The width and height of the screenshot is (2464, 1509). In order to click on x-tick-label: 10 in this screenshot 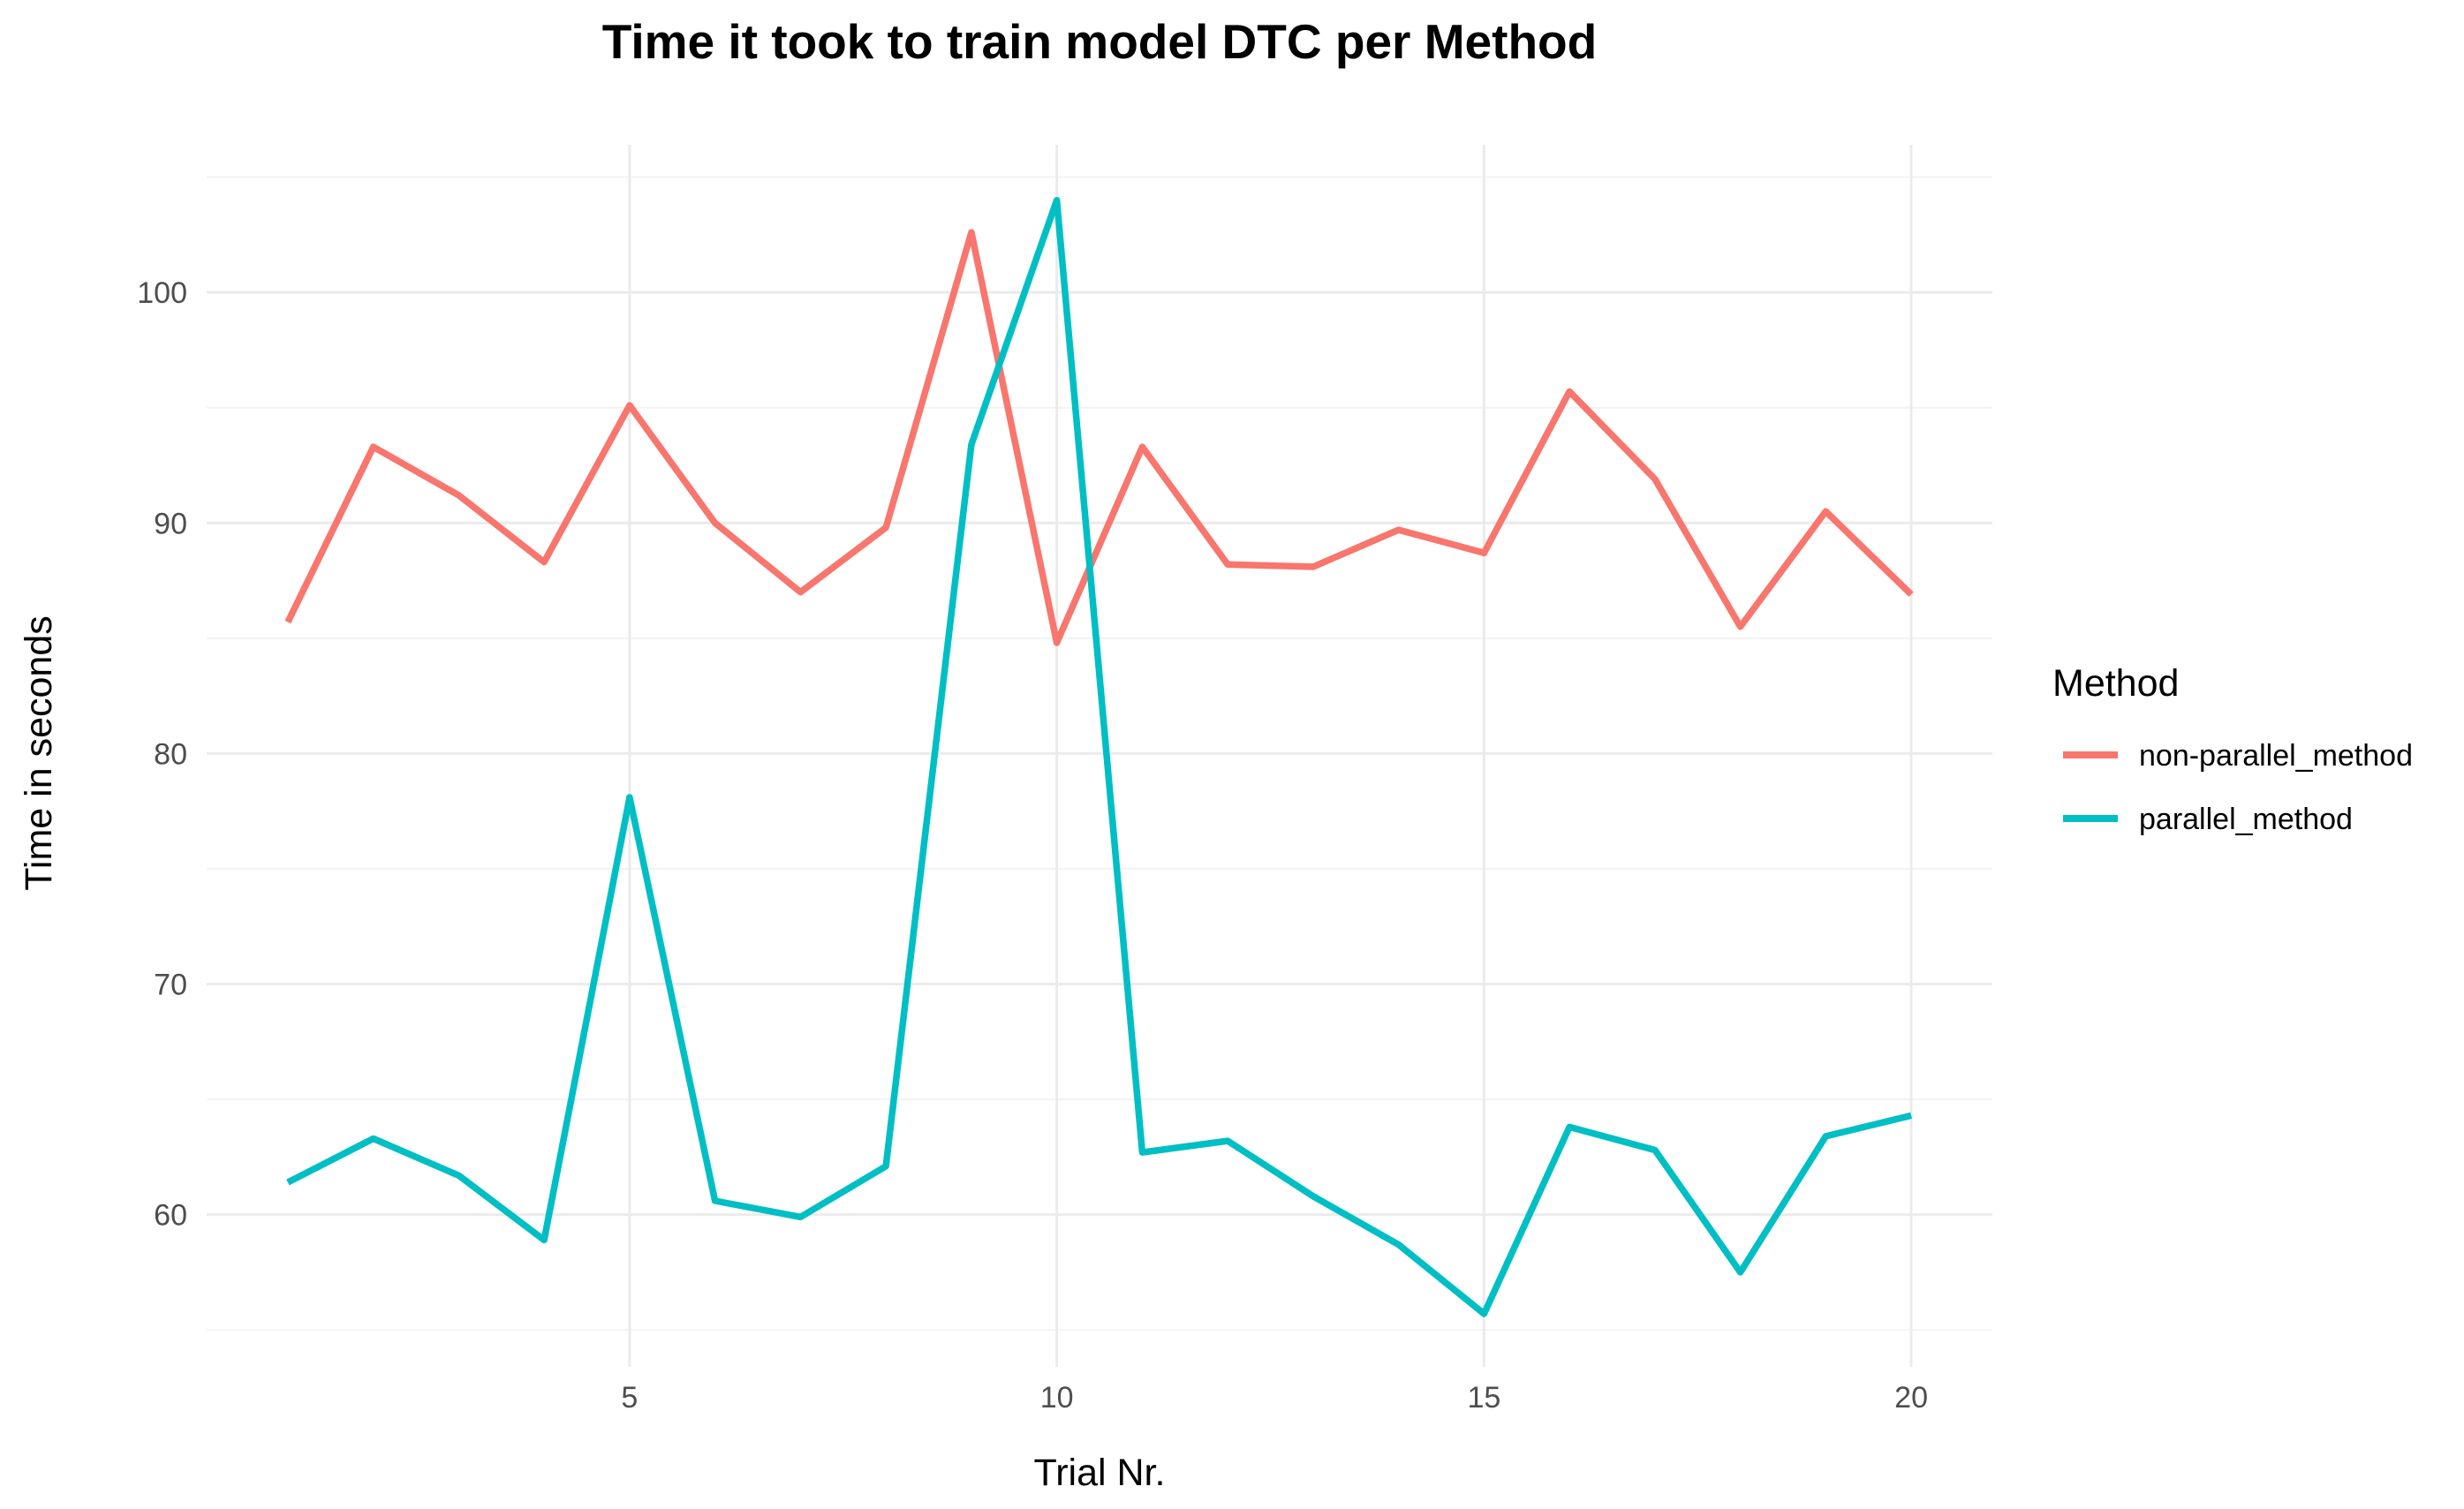, I will do `click(1057, 1398)`.